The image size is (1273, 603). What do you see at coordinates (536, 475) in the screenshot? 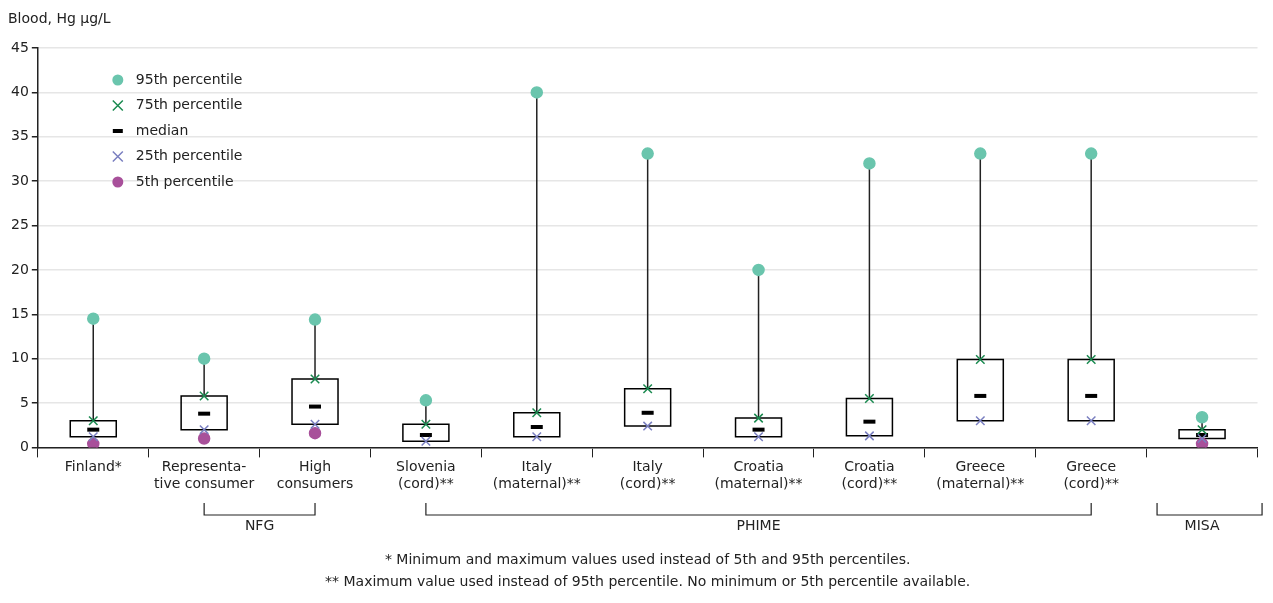
I see `x-tick-label: Italy (maternal)**` at bounding box center [536, 475].